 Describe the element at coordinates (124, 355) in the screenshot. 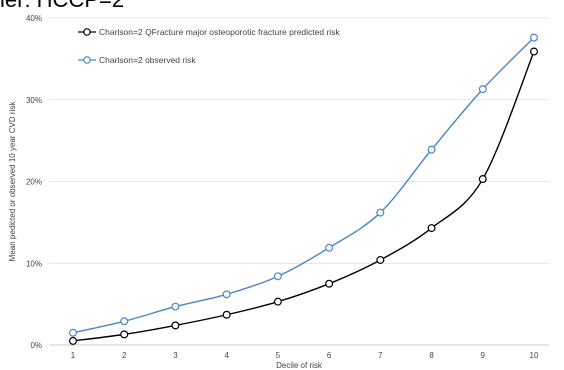

I see `x-tick-label-2: 2` at that location.